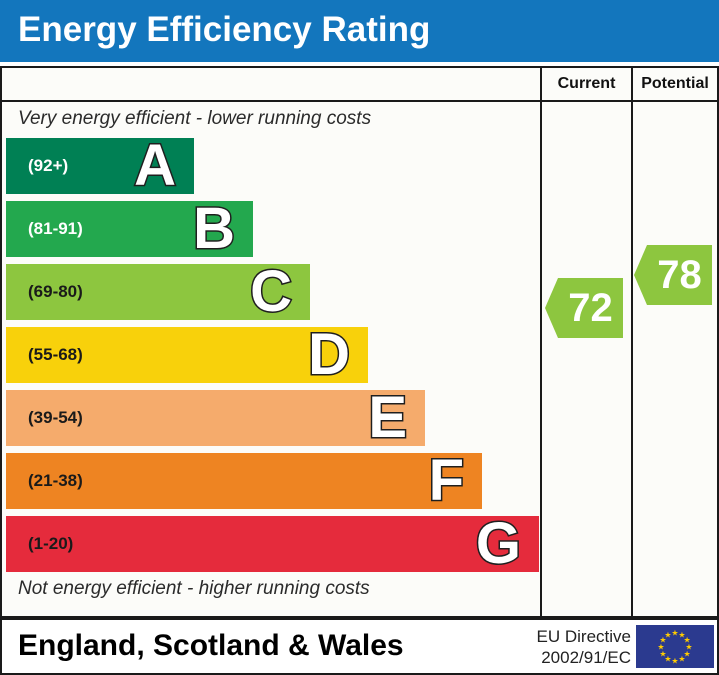 This screenshot has width=719, height=675. Describe the element at coordinates (679, 275) in the screenshot. I see `potential-rating-value: 78` at that location.